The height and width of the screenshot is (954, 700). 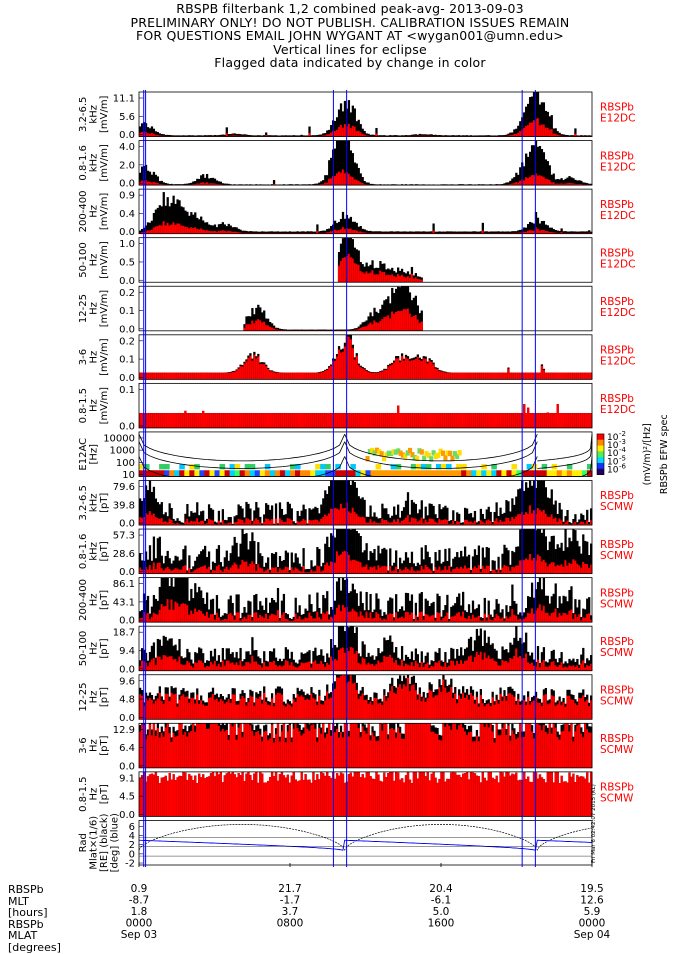 What do you see at coordinates (617, 264) in the screenshot?
I see `panel-tag-instrument: E12DC` at bounding box center [617, 264].